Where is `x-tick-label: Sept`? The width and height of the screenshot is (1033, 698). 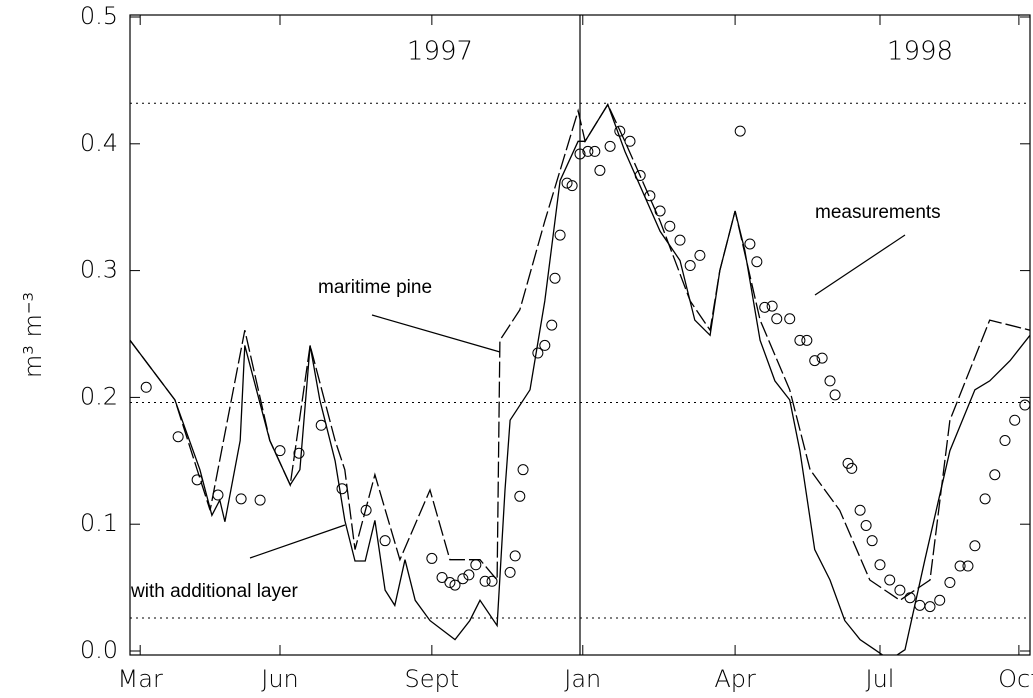
x-tick-label: Sept is located at coordinates (432, 679).